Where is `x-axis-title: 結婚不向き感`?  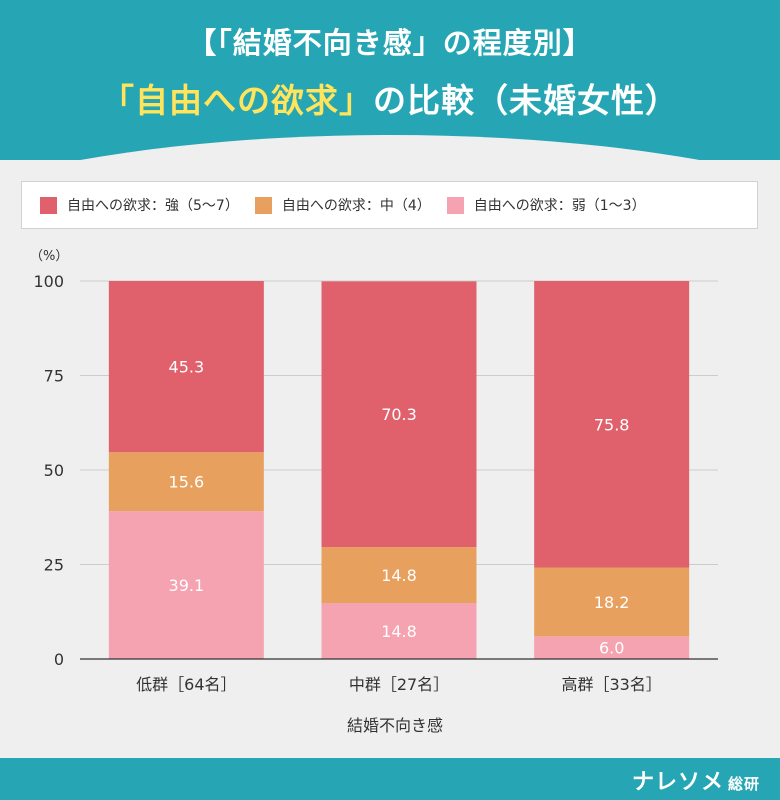 x-axis-title: 結婚不向き感 is located at coordinates (395, 725).